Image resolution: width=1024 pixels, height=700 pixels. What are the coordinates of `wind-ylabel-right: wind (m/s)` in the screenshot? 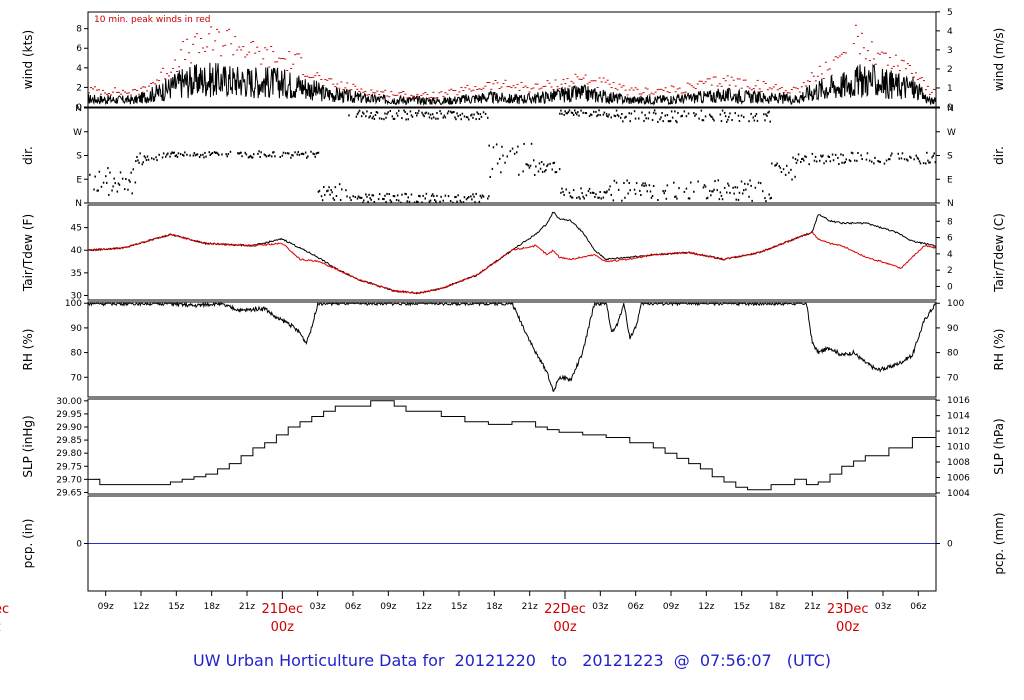 It's located at (999, 60).